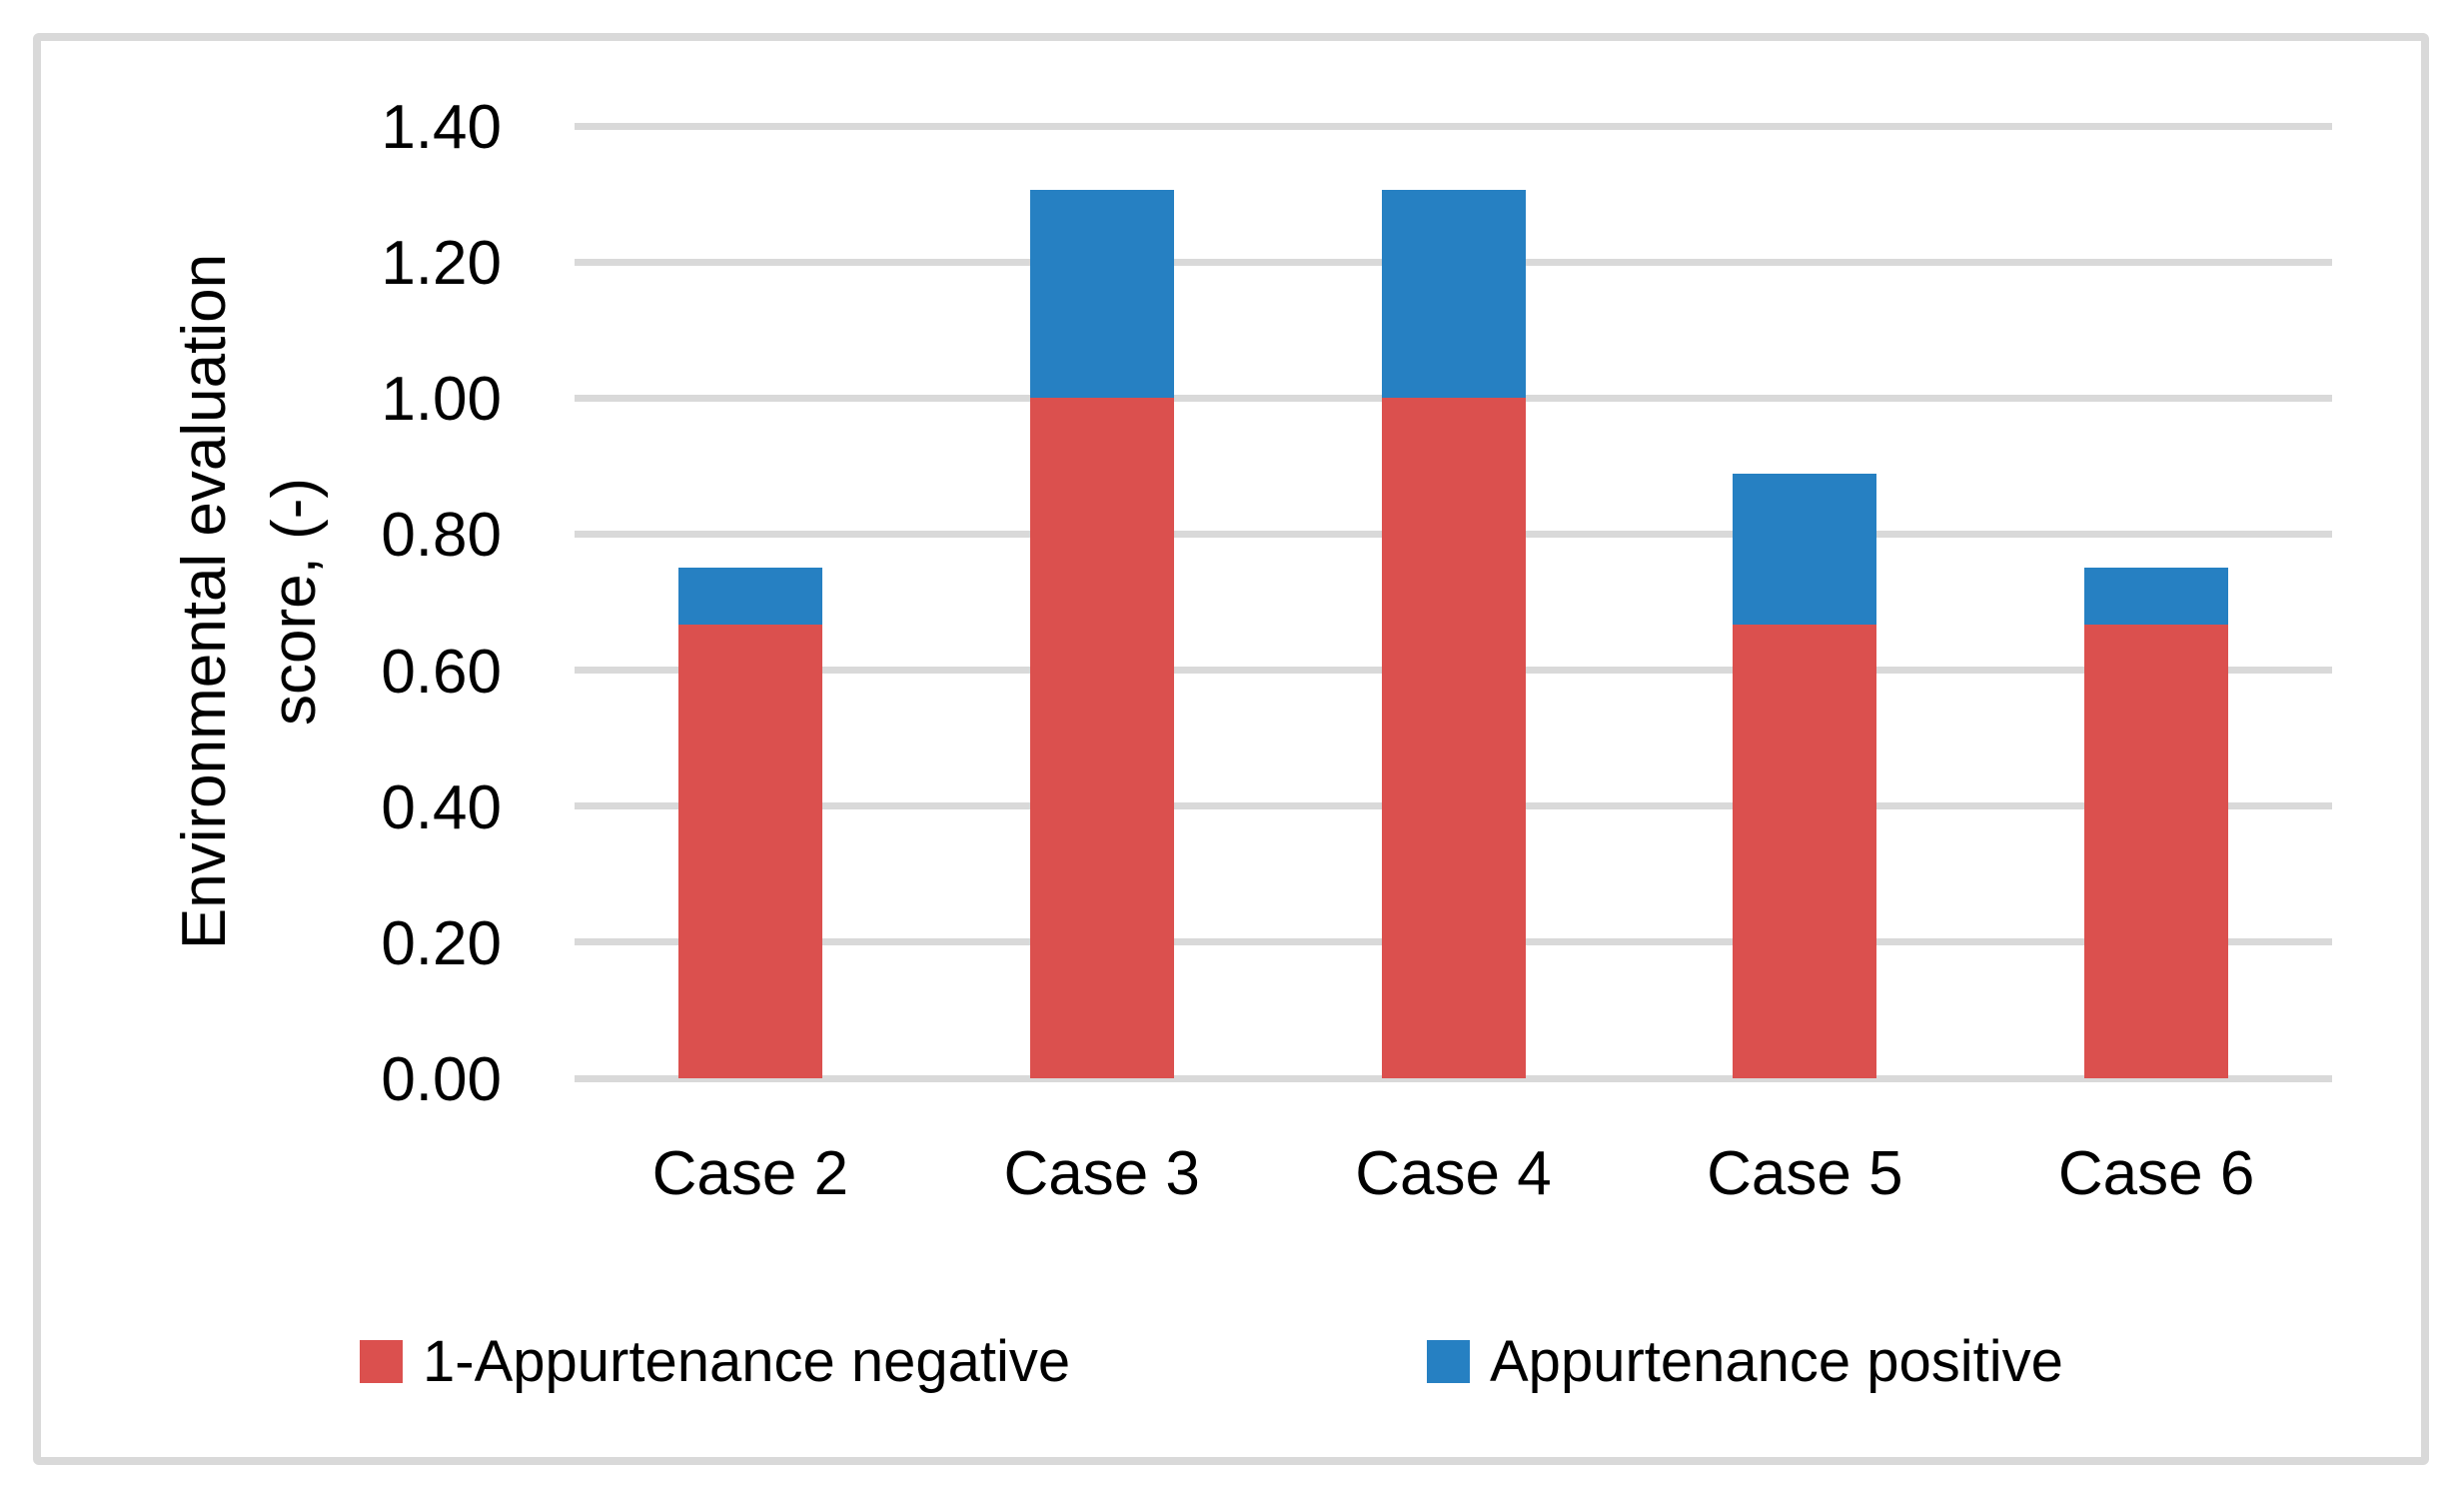  What do you see at coordinates (715, 1361) in the screenshot?
I see `legend-item-negative: 1-Appurtenance negative` at bounding box center [715, 1361].